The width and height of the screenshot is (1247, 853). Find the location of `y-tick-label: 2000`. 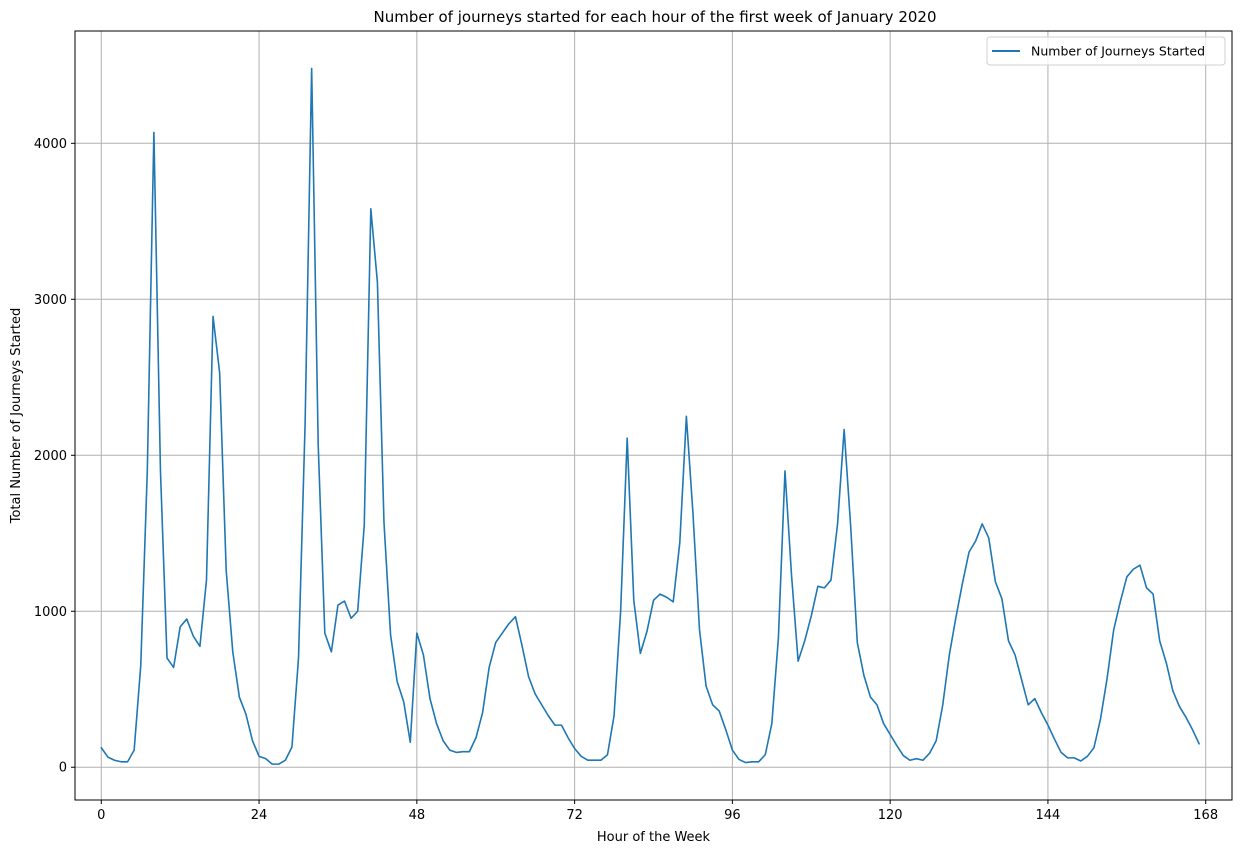

y-tick-label: 2000 is located at coordinates (50, 456).